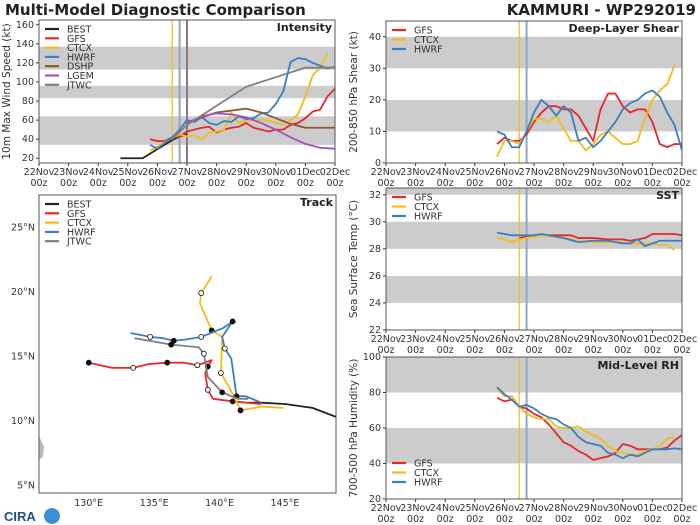 This screenshot has width=700, height=525. I want to click on y-axis-label: Sea Surface Temp (°C), so click(354, 259).